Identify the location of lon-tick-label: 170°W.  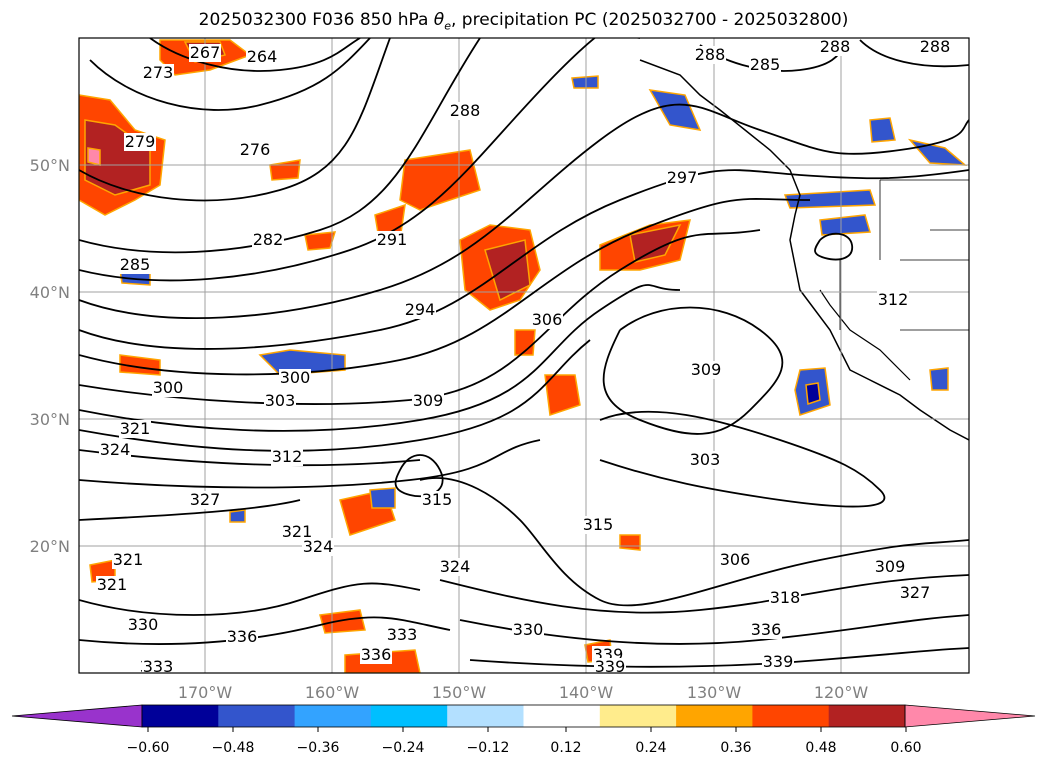
(205, 692).